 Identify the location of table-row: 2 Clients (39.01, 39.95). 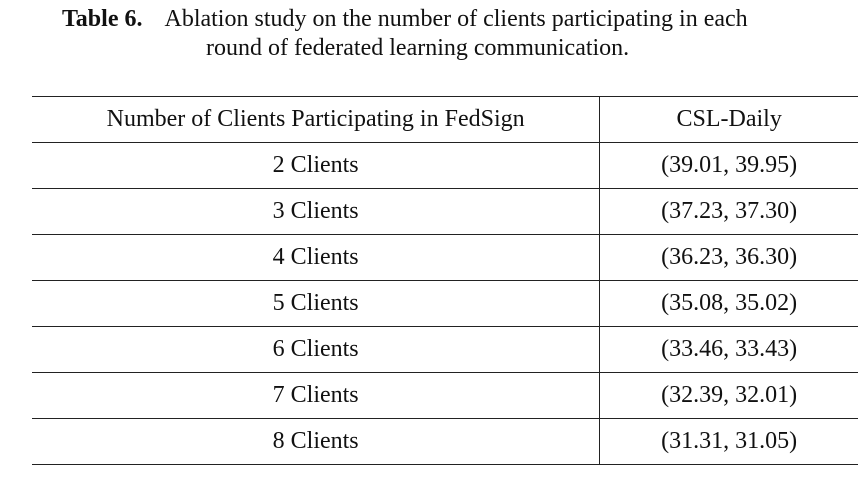
(445, 165).